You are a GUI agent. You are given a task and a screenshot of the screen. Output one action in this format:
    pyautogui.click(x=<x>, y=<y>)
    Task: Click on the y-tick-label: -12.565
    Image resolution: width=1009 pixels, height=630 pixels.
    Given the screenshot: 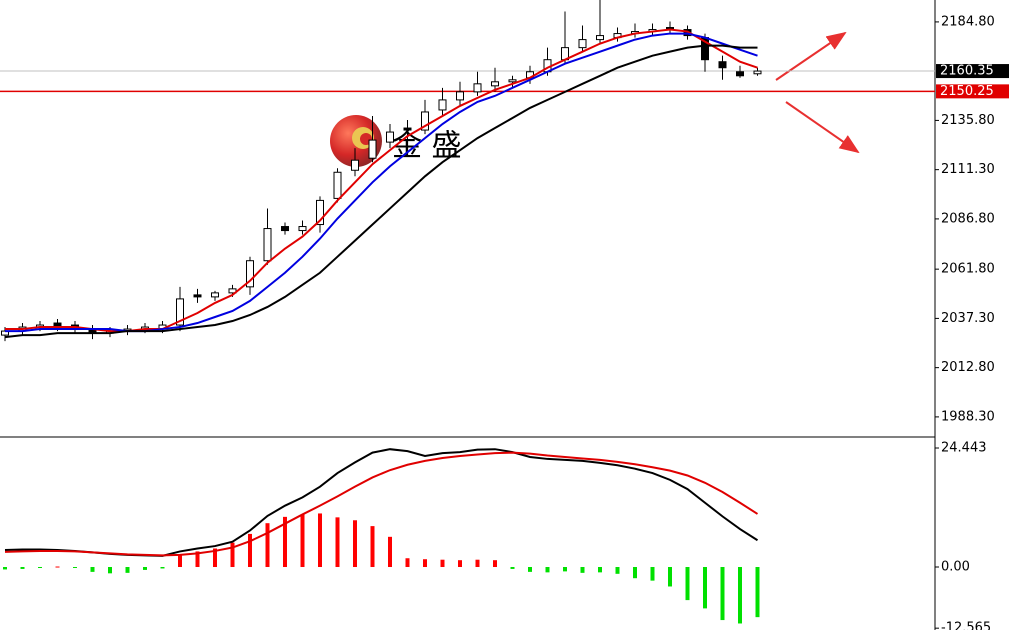 What is the action you would take?
    pyautogui.click(x=966, y=625)
    